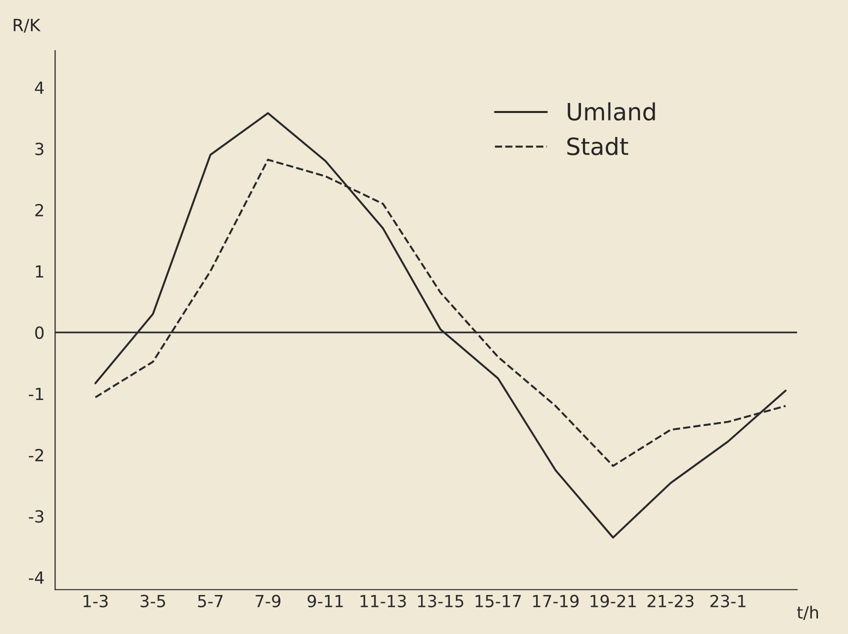 This screenshot has width=848, height=634. What do you see at coordinates (611, 111) in the screenshot?
I see `legend-label: Umland` at bounding box center [611, 111].